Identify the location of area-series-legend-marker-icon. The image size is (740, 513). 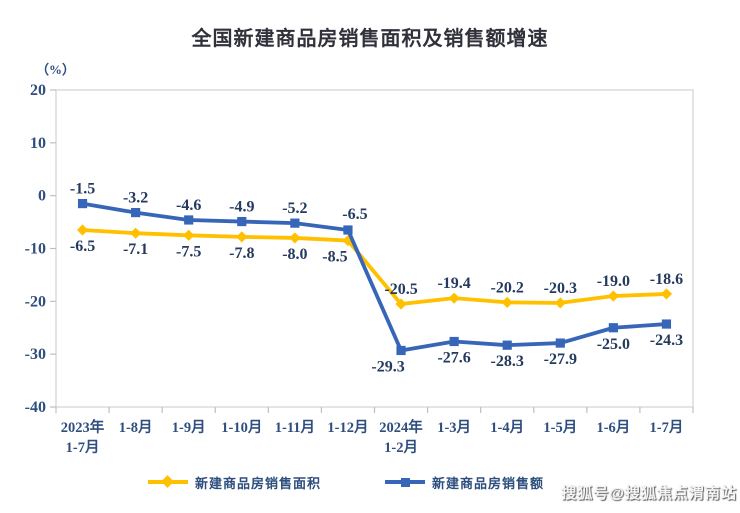
(168, 482).